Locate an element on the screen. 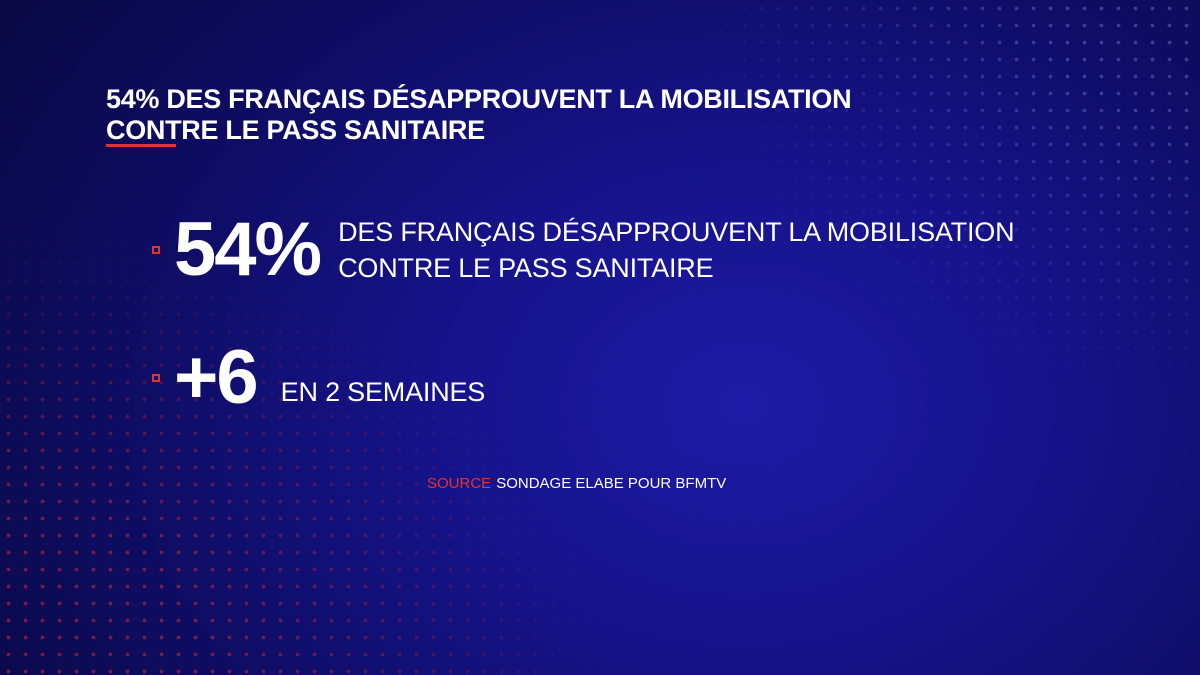  source-text: SONDAGE ELABE POUR BFMTV is located at coordinates (611, 483).